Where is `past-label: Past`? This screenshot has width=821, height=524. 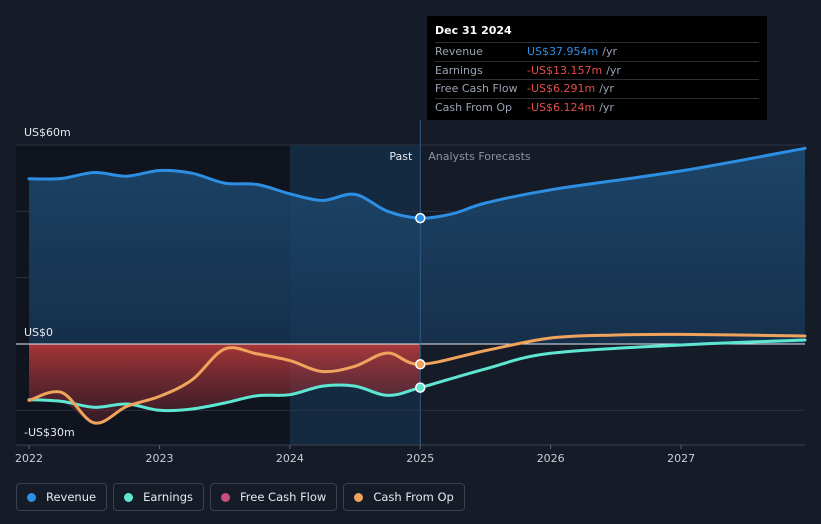
past-label: Past is located at coordinates (401, 156).